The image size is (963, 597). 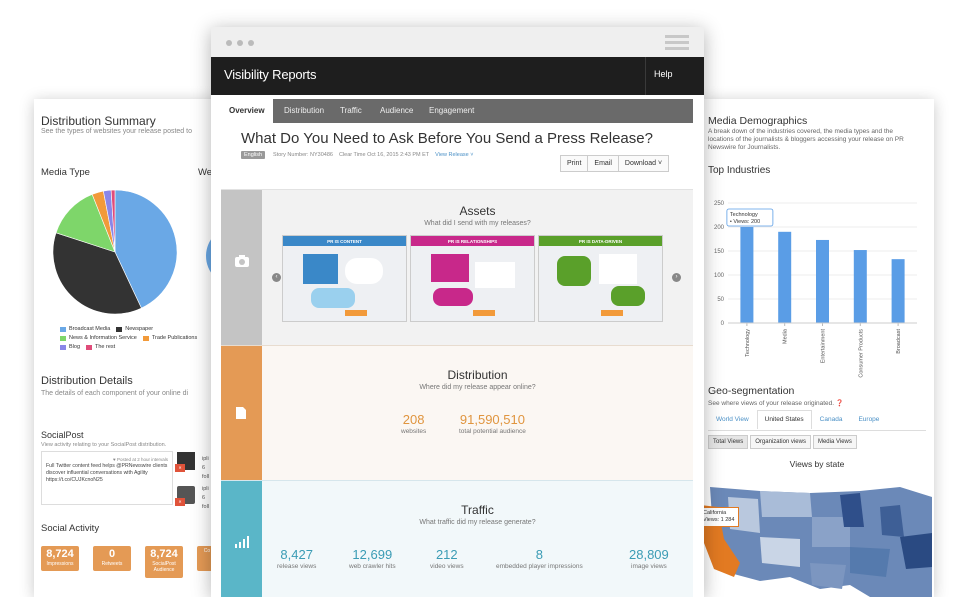 What do you see at coordinates (539, 558) in the screenshot?
I see `stat-embedded-player-impressions: 8 embedded player impressions` at bounding box center [539, 558].